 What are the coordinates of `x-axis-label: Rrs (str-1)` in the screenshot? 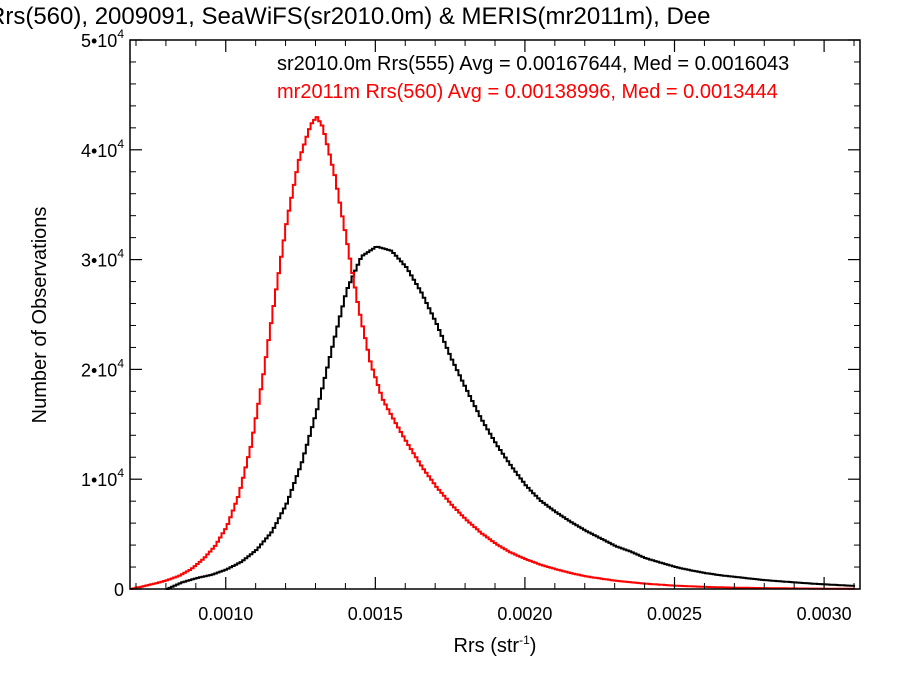 It's located at (495, 645).